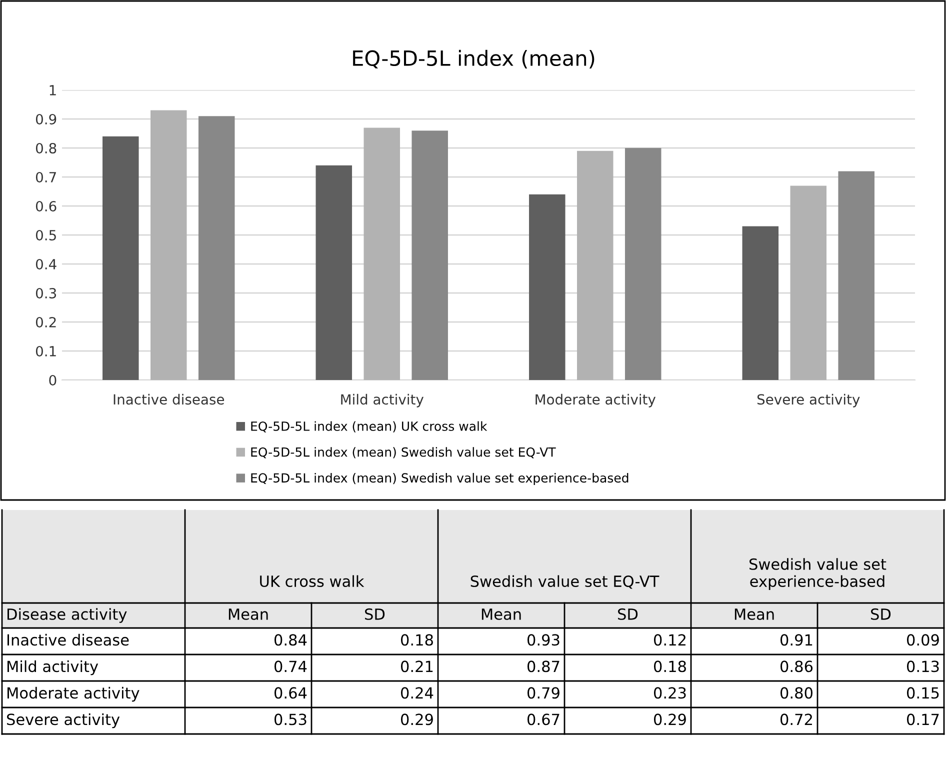 This screenshot has height=769, width=947. What do you see at coordinates (382, 401) in the screenshot?
I see `x-tick-label: Mild activity` at bounding box center [382, 401].